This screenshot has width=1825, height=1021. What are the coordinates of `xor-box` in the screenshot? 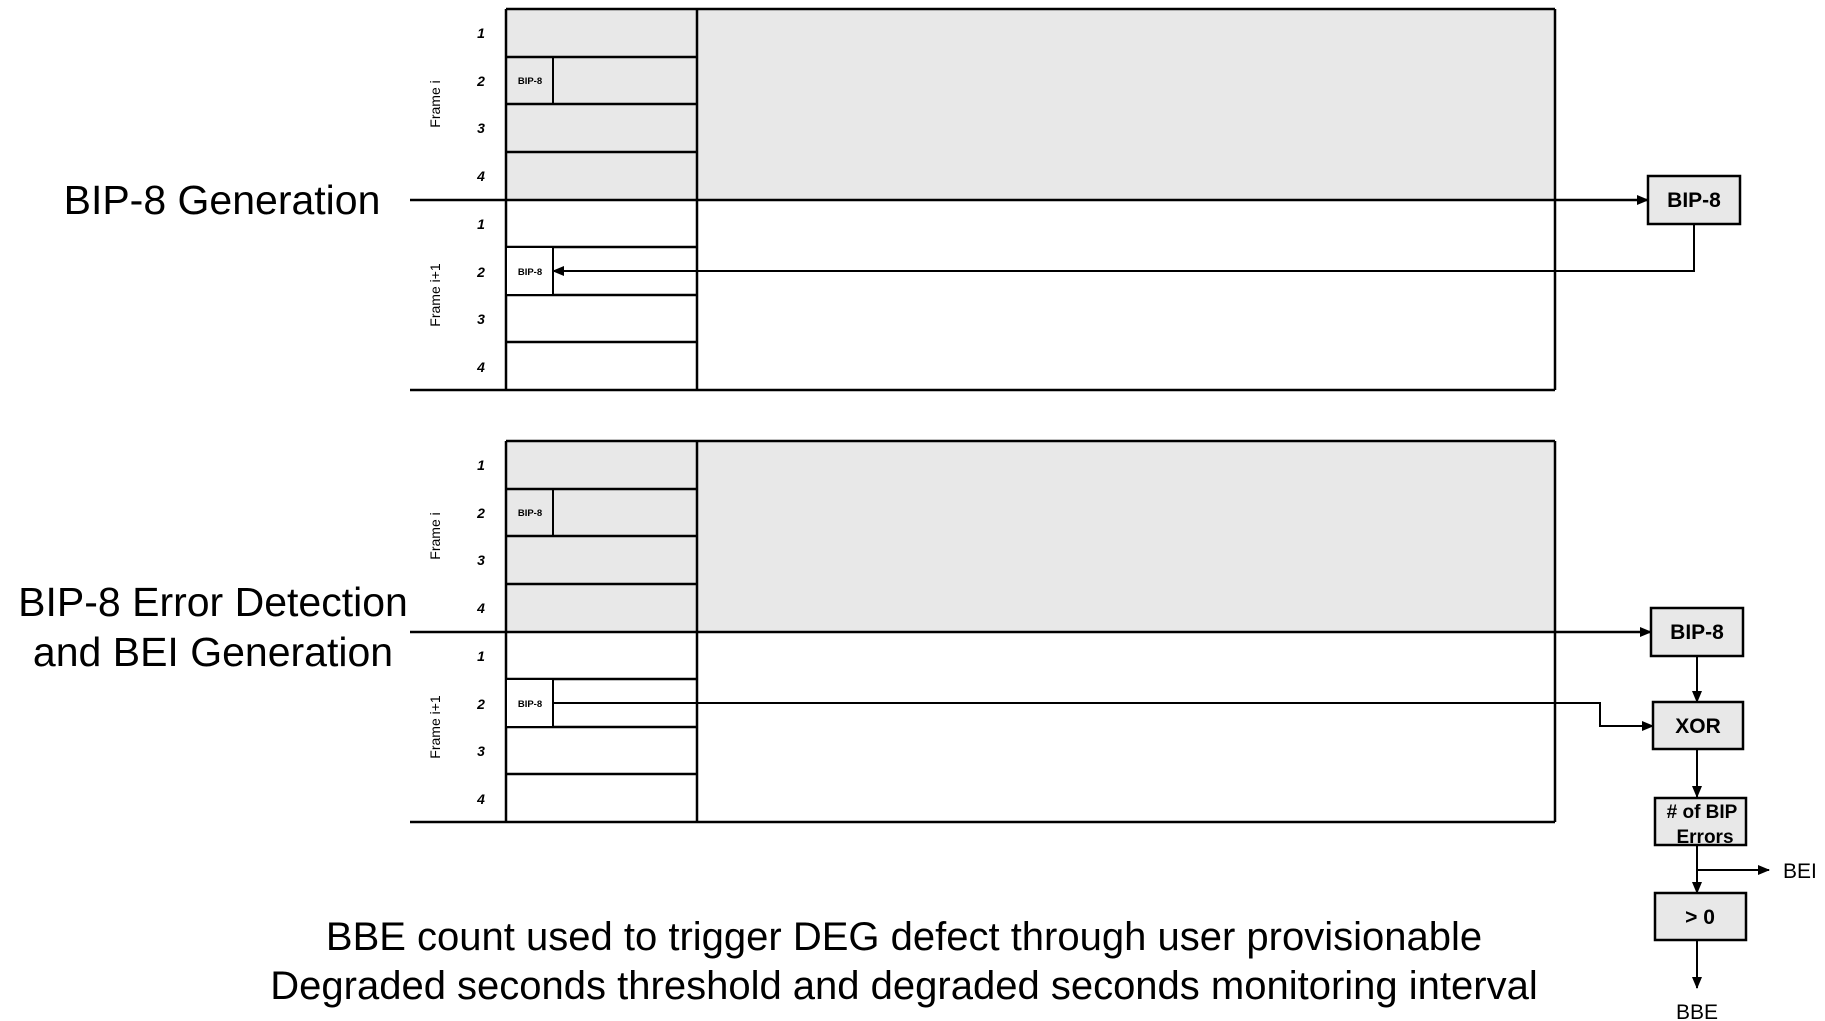 It's located at (1698, 725).